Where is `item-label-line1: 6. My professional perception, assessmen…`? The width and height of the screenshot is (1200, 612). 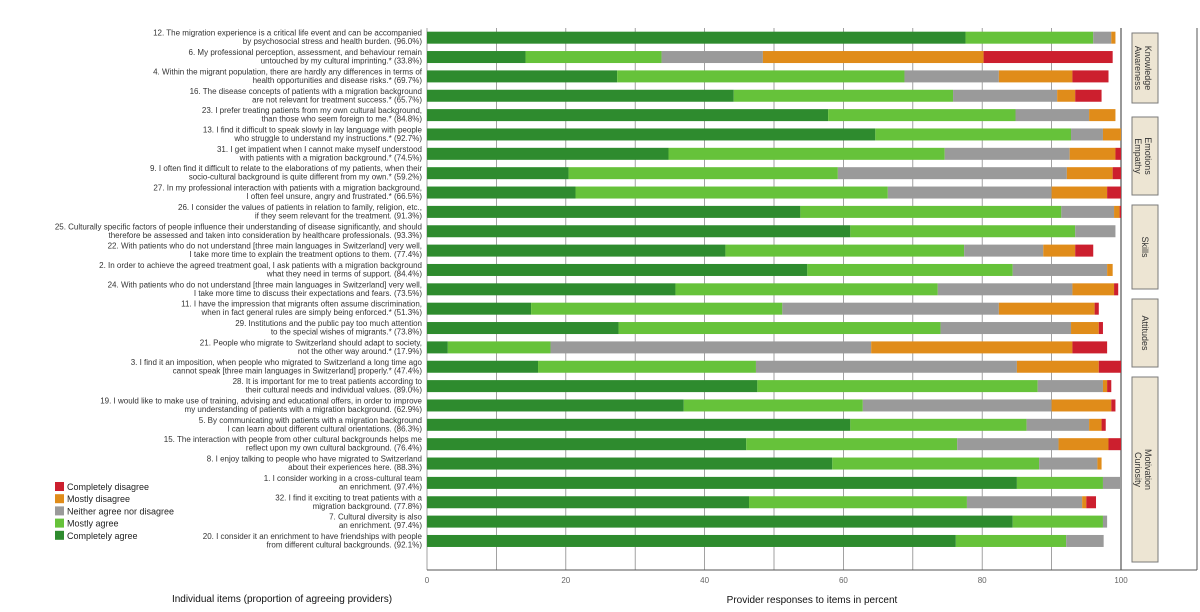
item-label-line1: 6. My professional perception, assessmen… is located at coordinates (305, 52).